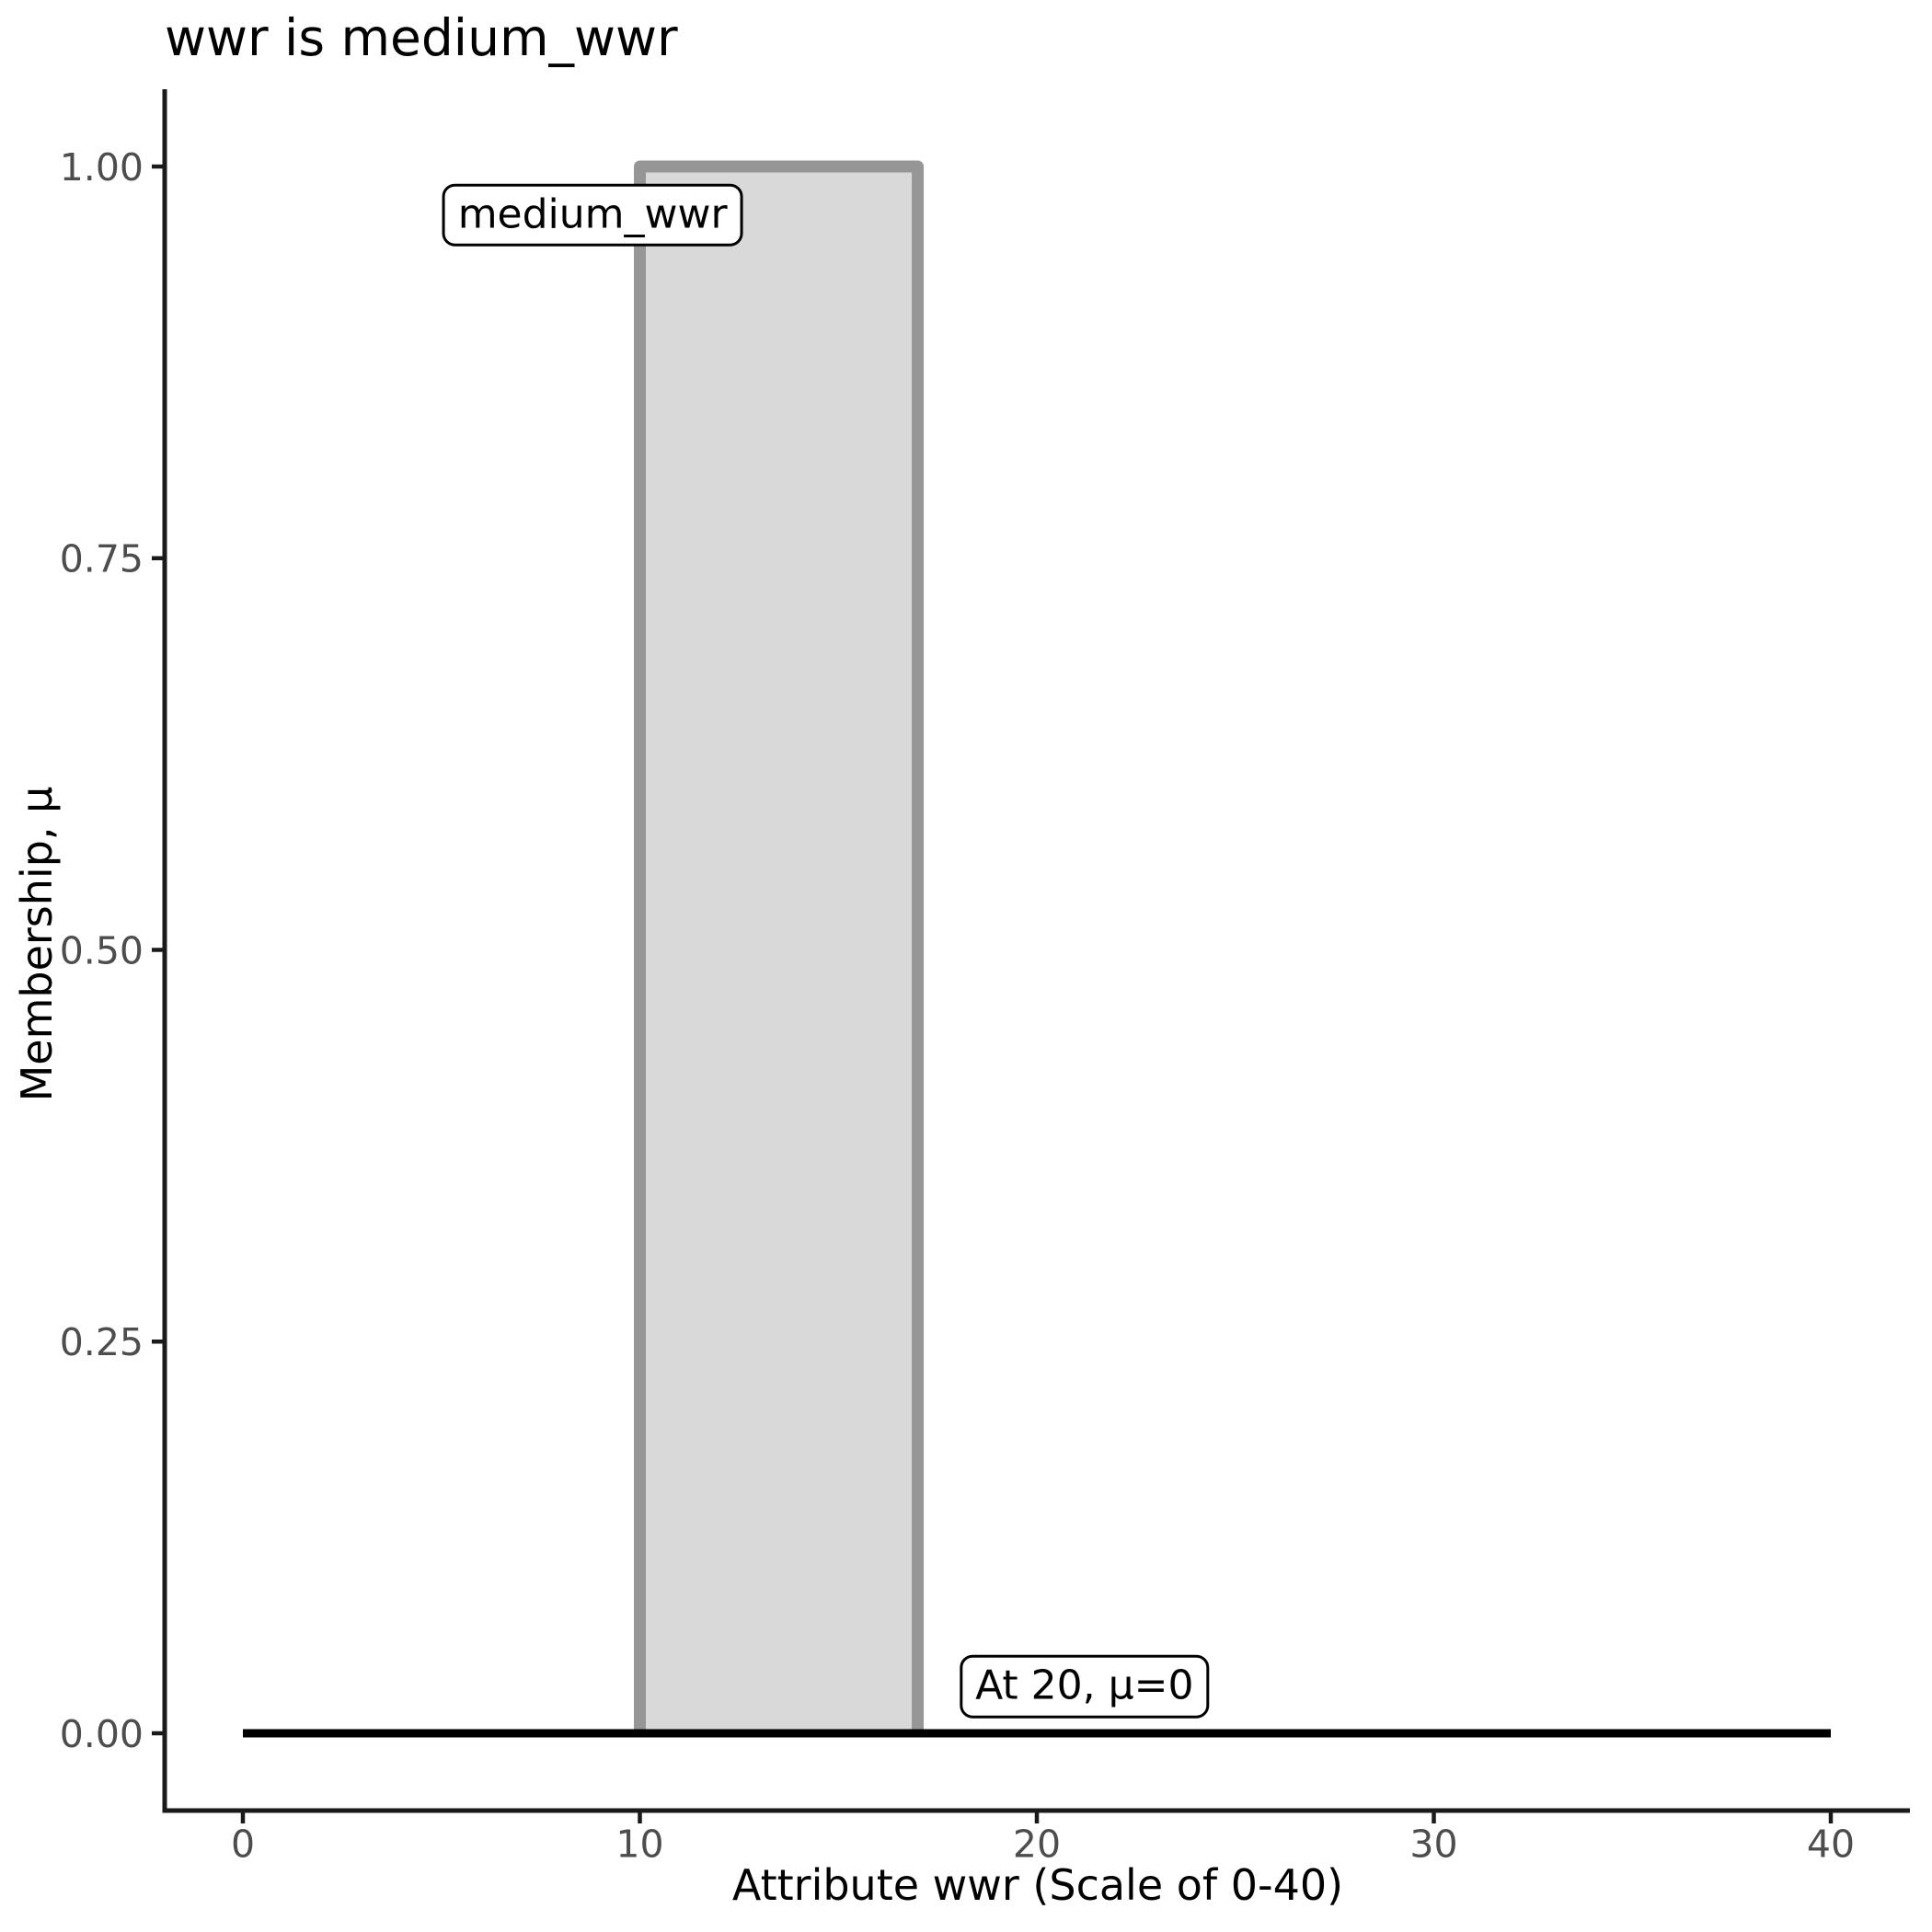 The image size is (1932, 1932). Describe the element at coordinates (243, 1844) in the screenshot. I see `x-tick-label: 0` at that location.